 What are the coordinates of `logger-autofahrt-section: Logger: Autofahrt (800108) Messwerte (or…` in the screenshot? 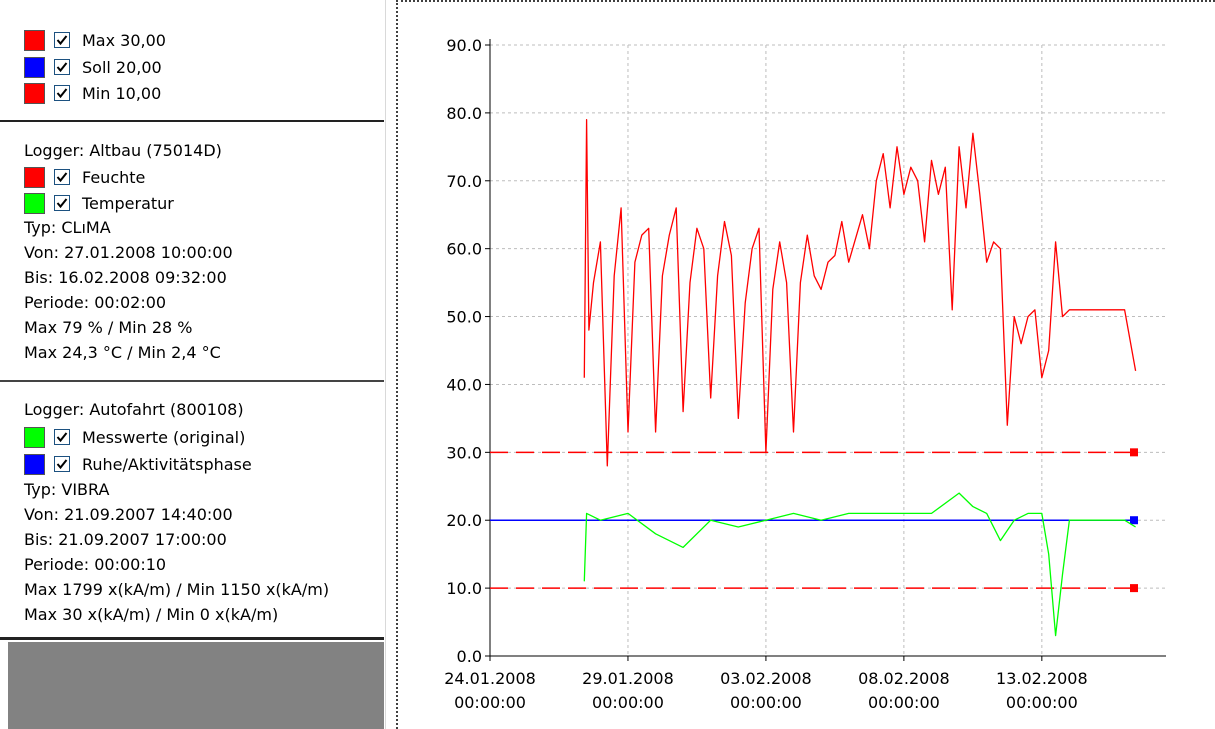 It's located at (192, 511).